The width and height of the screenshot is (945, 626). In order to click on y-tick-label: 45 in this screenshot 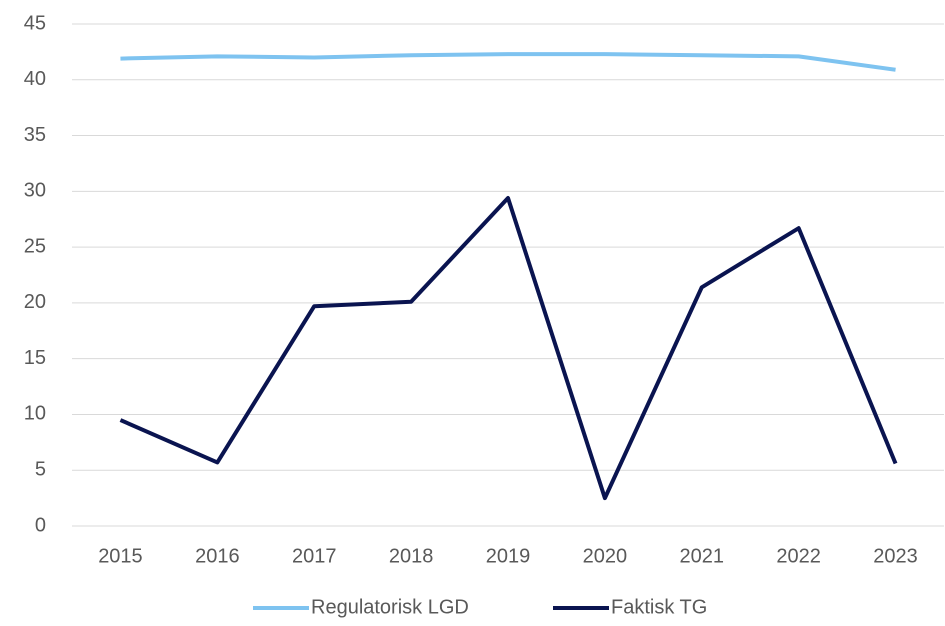, I will do `click(35, 23)`.